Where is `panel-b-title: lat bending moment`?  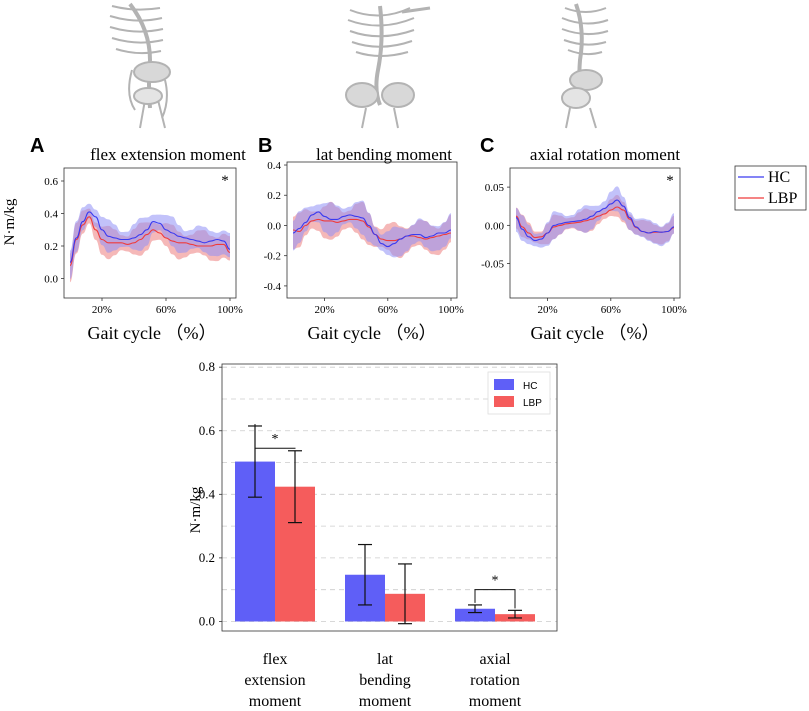 panel-b-title: lat bending moment is located at coordinates (384, 154).